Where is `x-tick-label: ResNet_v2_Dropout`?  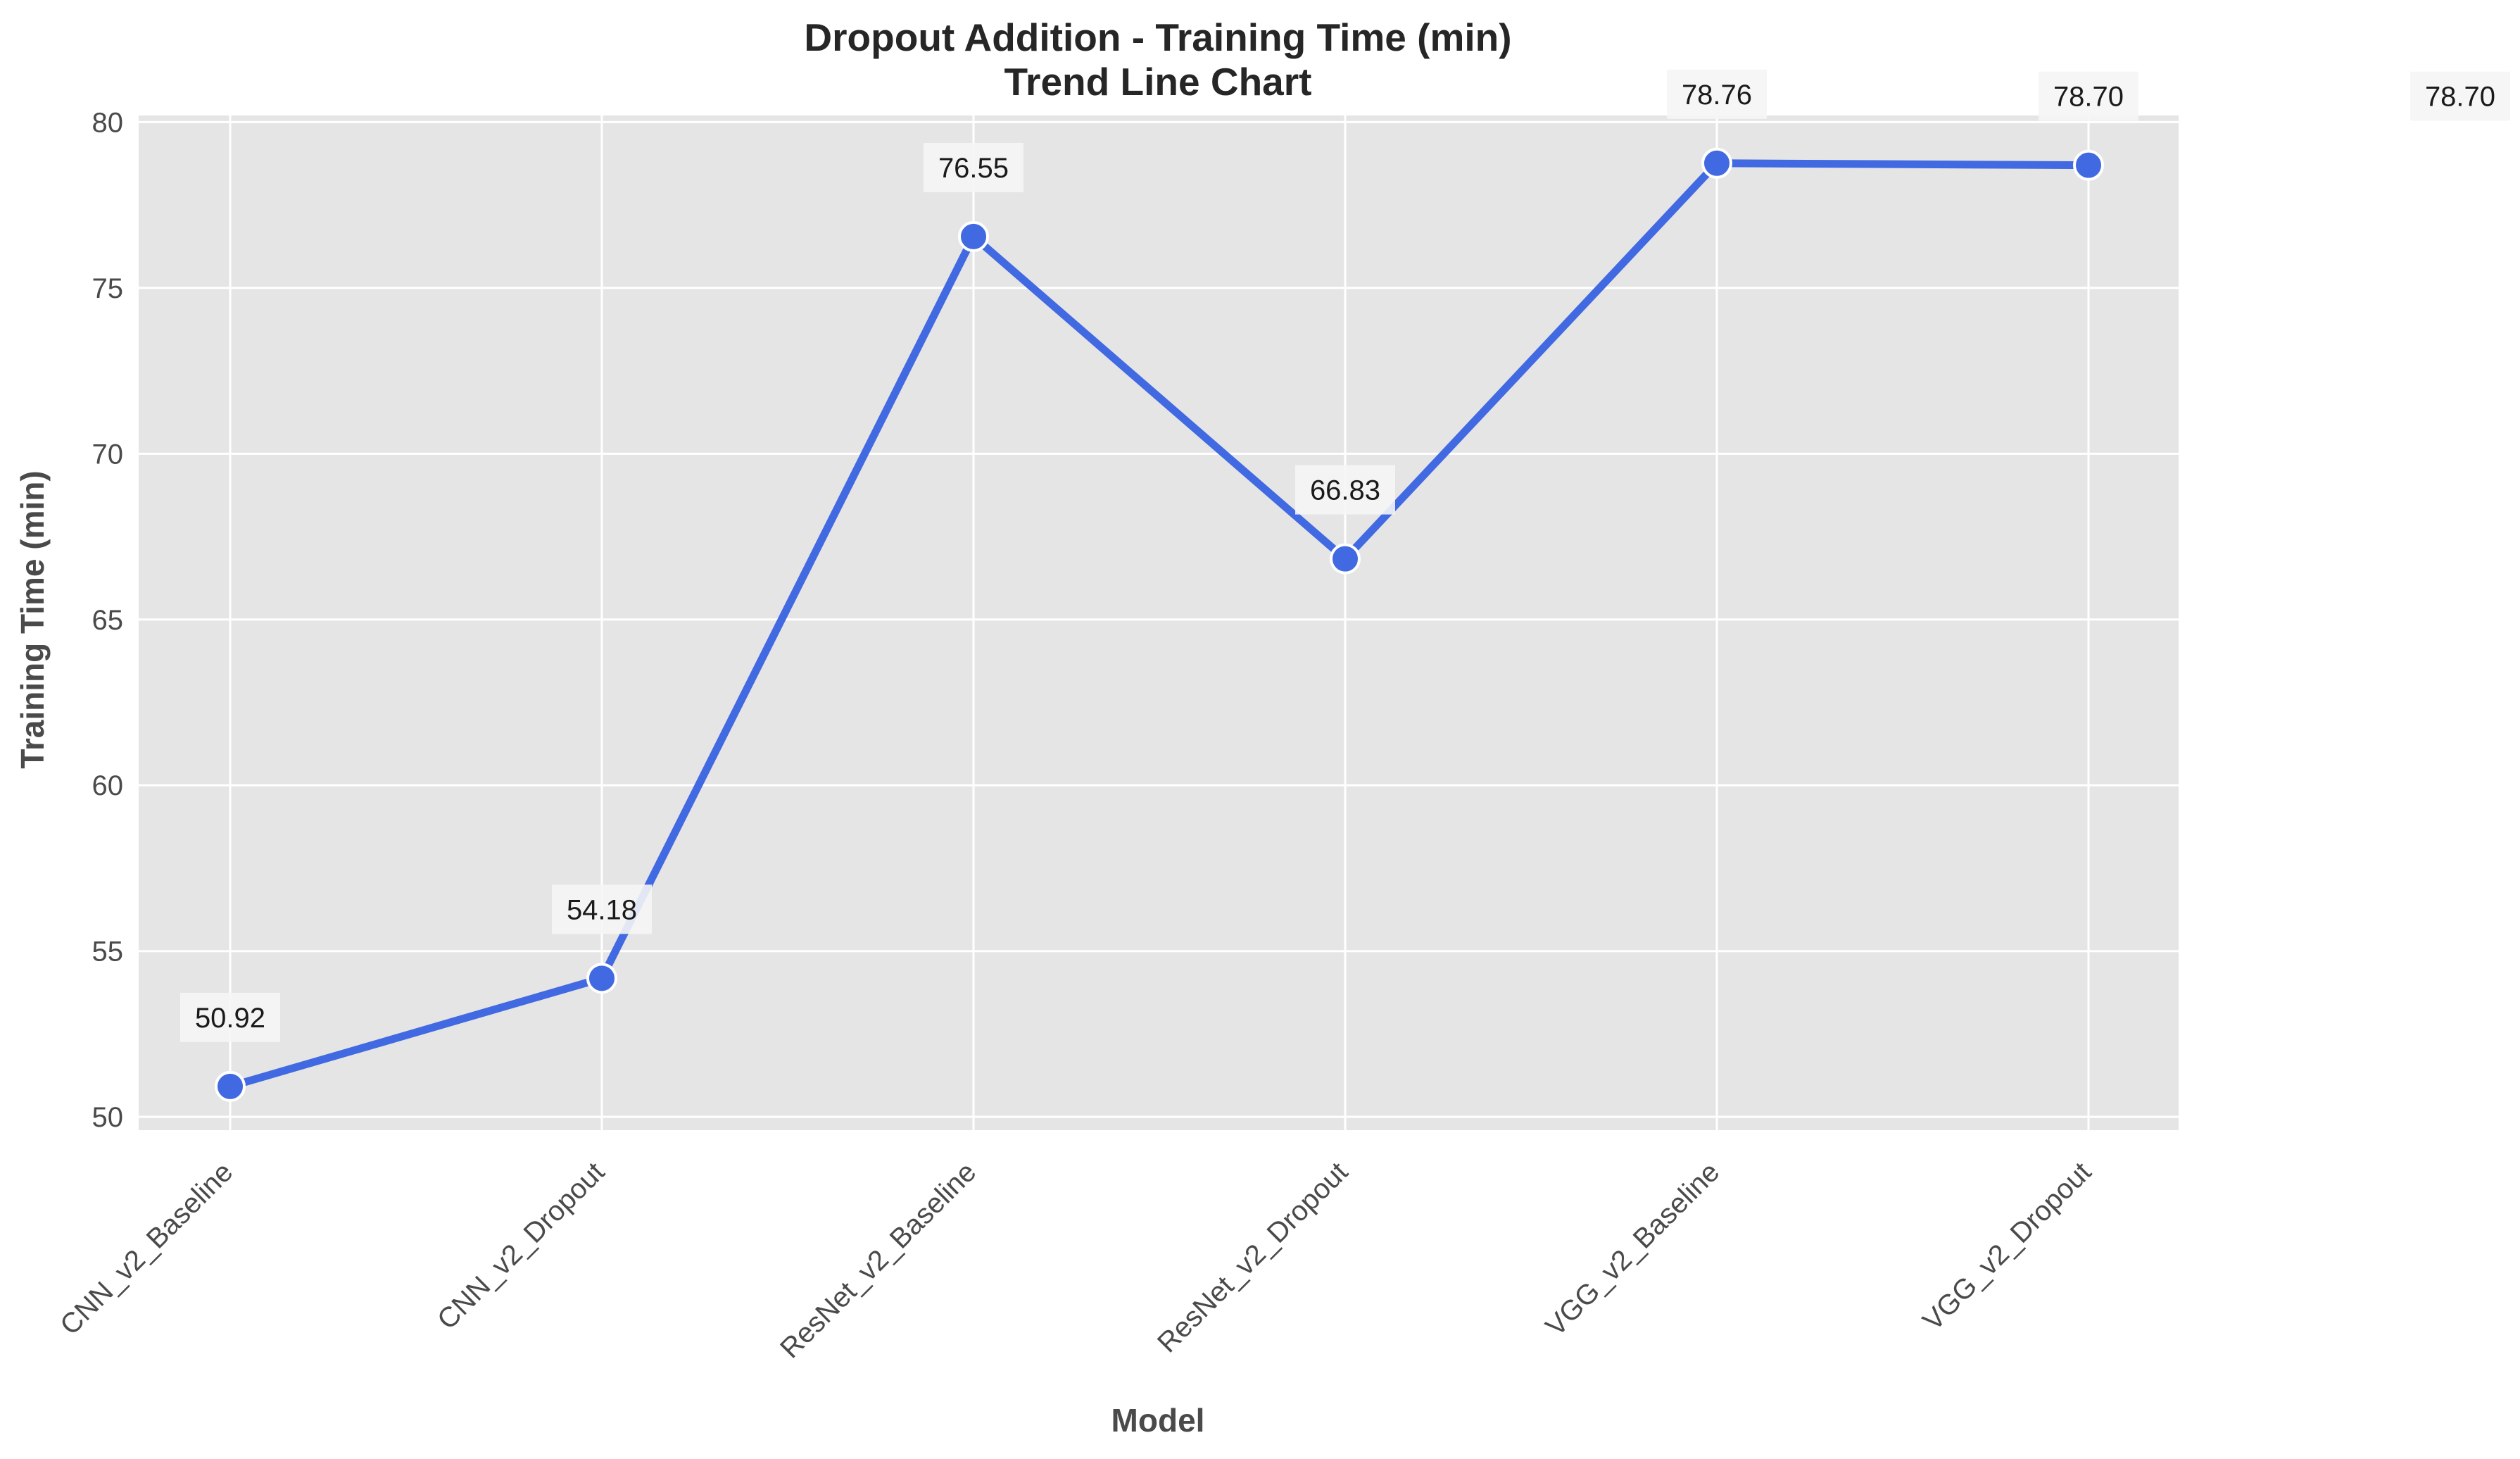 x-tick-label: ResNet_v2_Dropout is located at coordinates (1253, 1257).